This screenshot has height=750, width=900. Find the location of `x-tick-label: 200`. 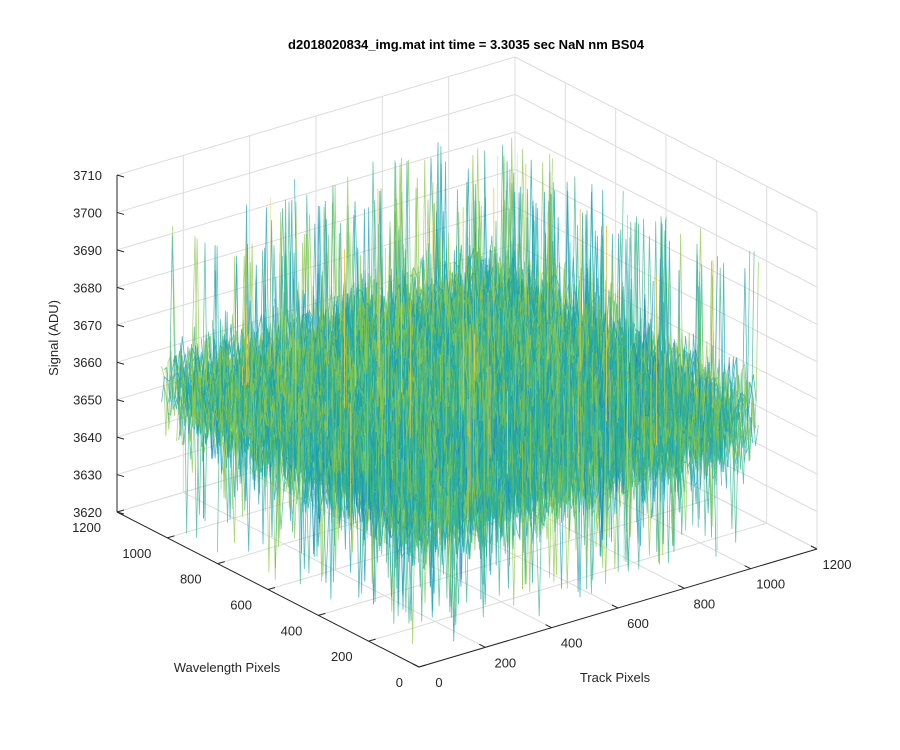

x-tick-label: 200 is located at coordinates (505, 662).